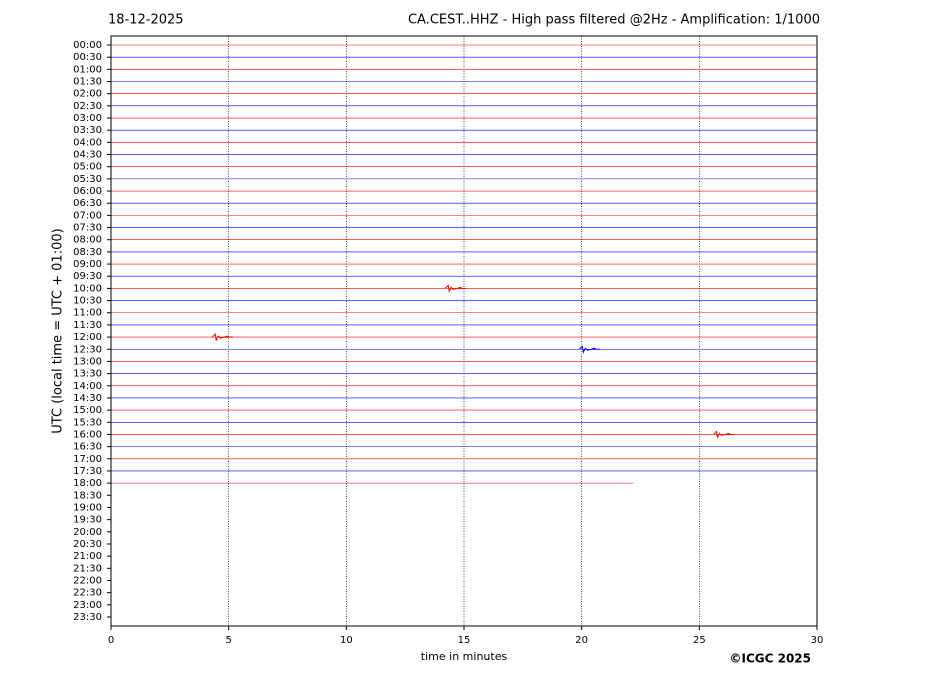  Describe the element at coordinates (87, 398) in the screenshot. I see `y-tick-label: 14:30` at that location.